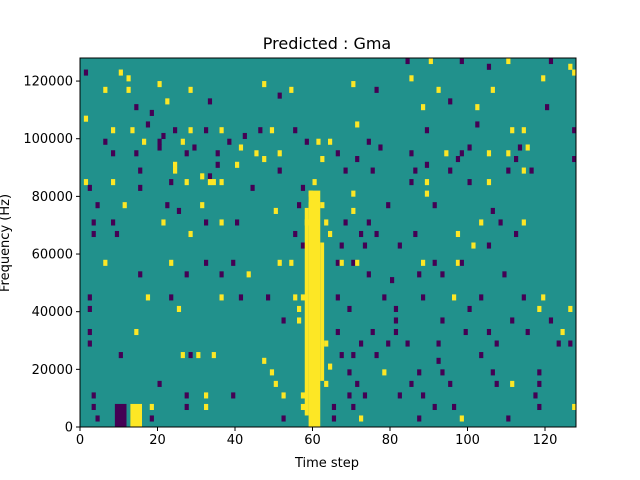 Image resolution: width=640 pixels, height=480 pixels. Describe the element at coordinates (48, 82) in the screenshot. I see `y-tick-label: 120000` at that location.